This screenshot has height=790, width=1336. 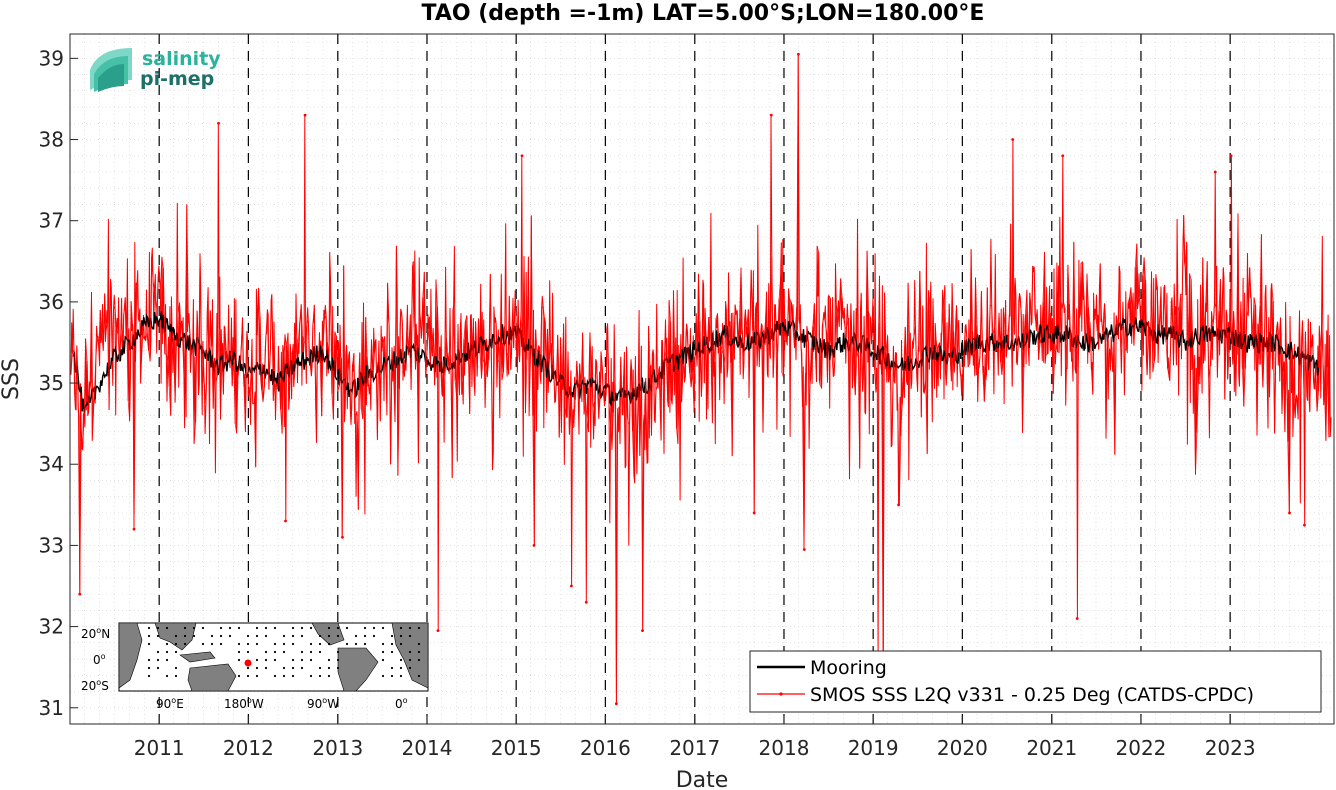 What do you see at coordinates (12, 379) in the screenshot?
I see `y-axis-label: SSS` at bounding box center [12, 379].